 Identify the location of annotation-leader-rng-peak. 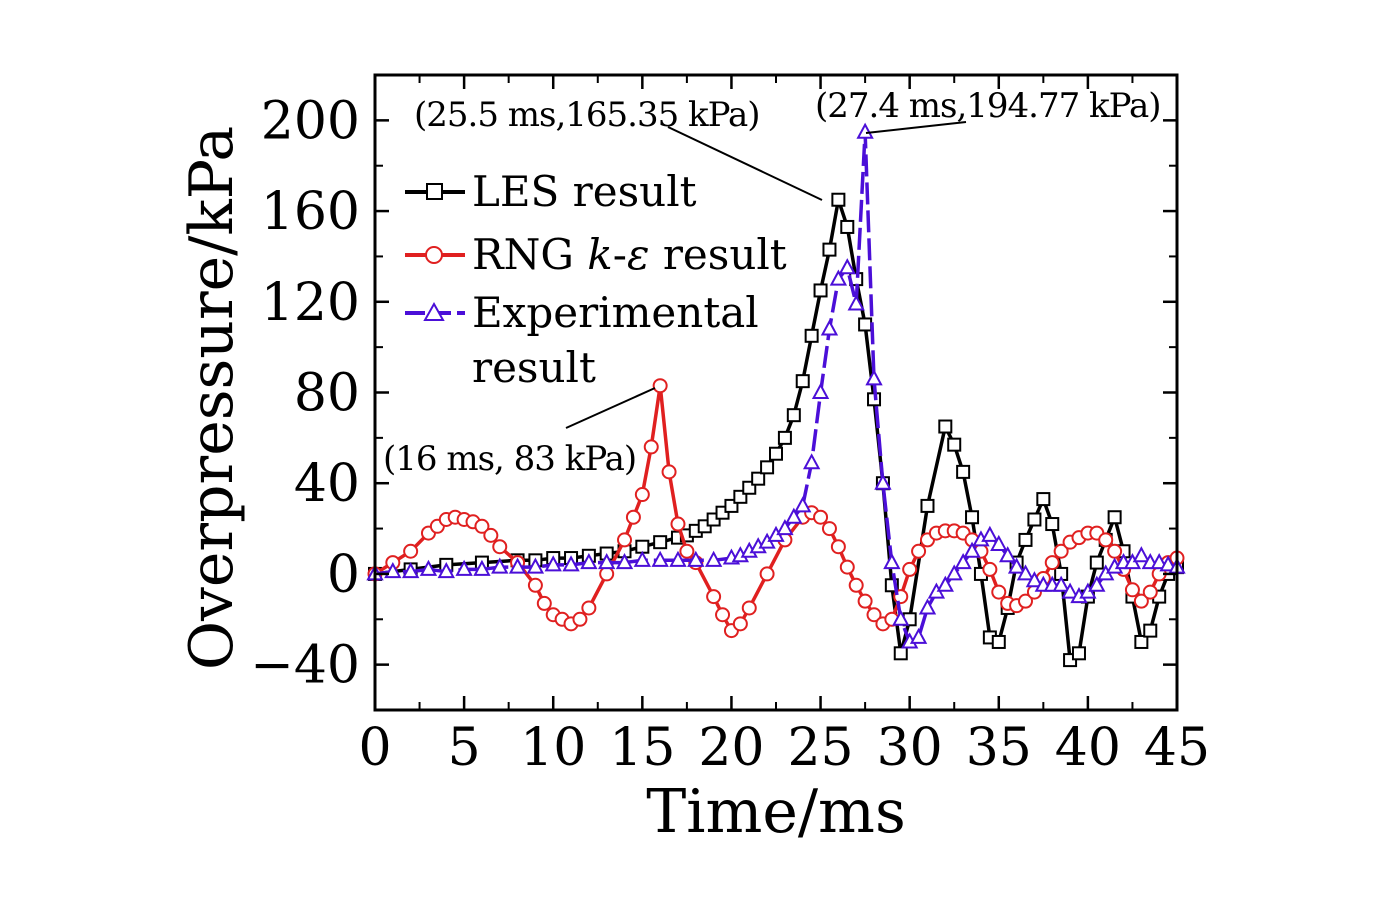
(610, 408).